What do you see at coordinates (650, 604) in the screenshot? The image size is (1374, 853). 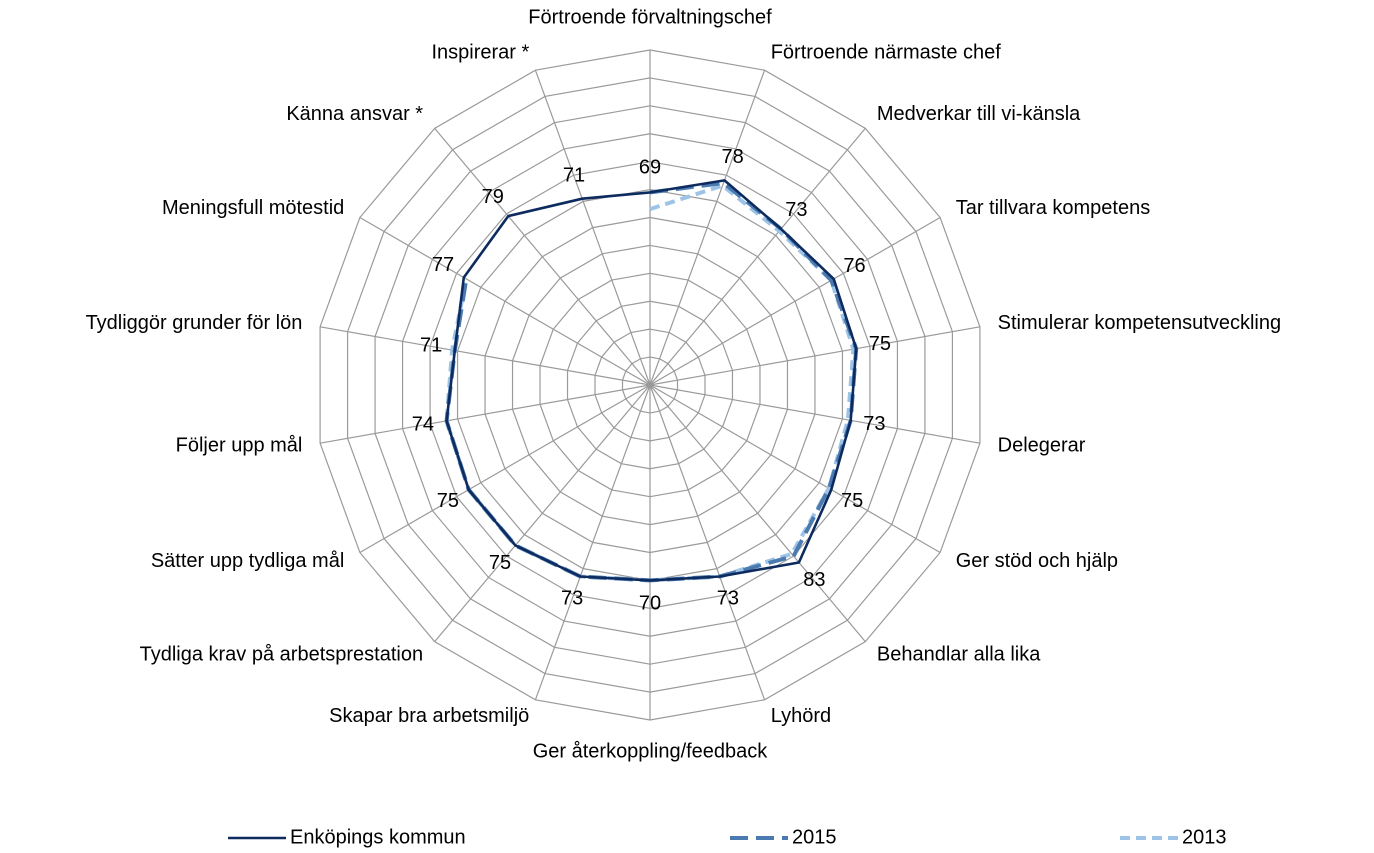 I see `data-label: 70` at bounding box center [650, 604].